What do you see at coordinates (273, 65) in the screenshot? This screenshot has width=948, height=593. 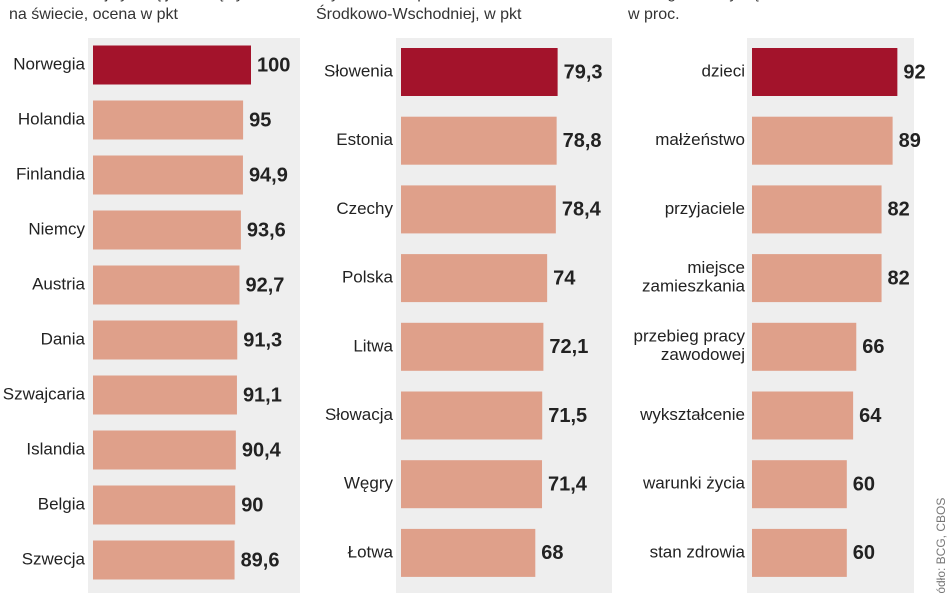 I see `value-label: 100` at bounding box center [273, 65].